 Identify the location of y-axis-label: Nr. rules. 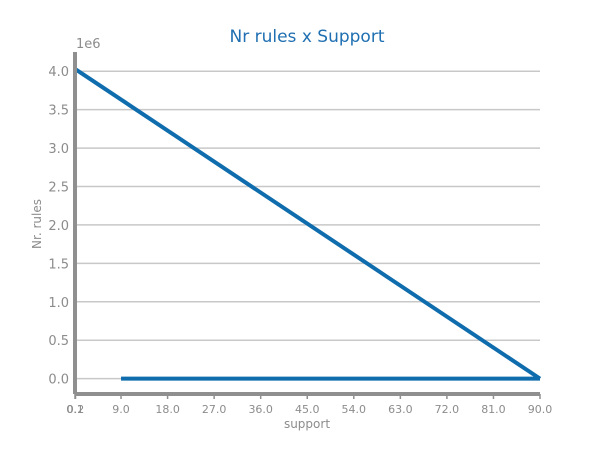
(37, 224).